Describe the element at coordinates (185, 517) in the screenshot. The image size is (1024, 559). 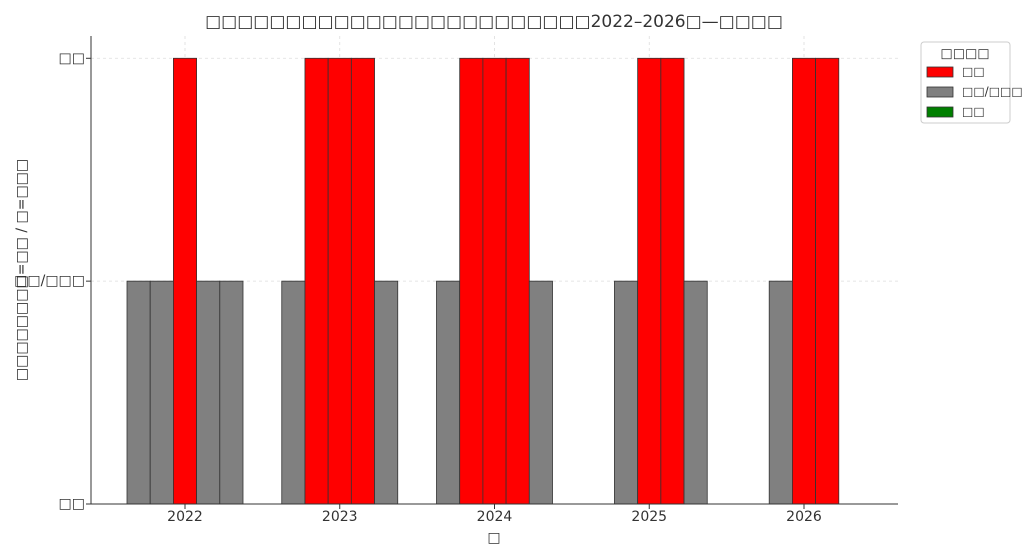
I see `x-tick-label: 2022` at that location.